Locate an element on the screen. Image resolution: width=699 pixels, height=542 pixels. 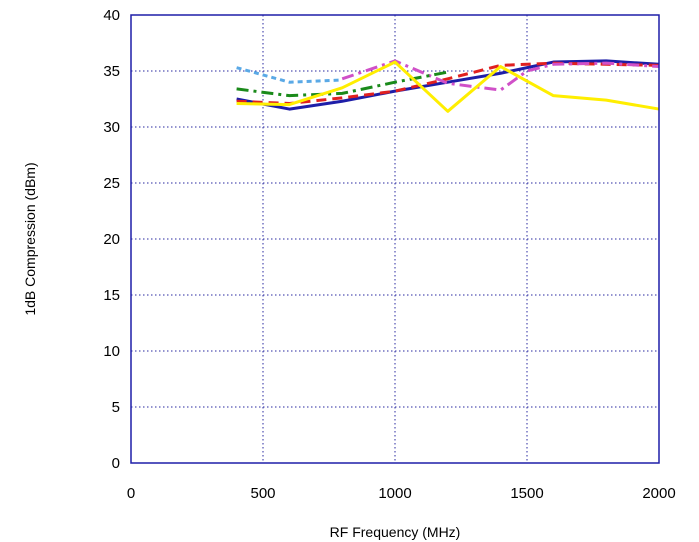
y-axis-title: 1dB Compression (dBm) is located at coordinates (30, 238).